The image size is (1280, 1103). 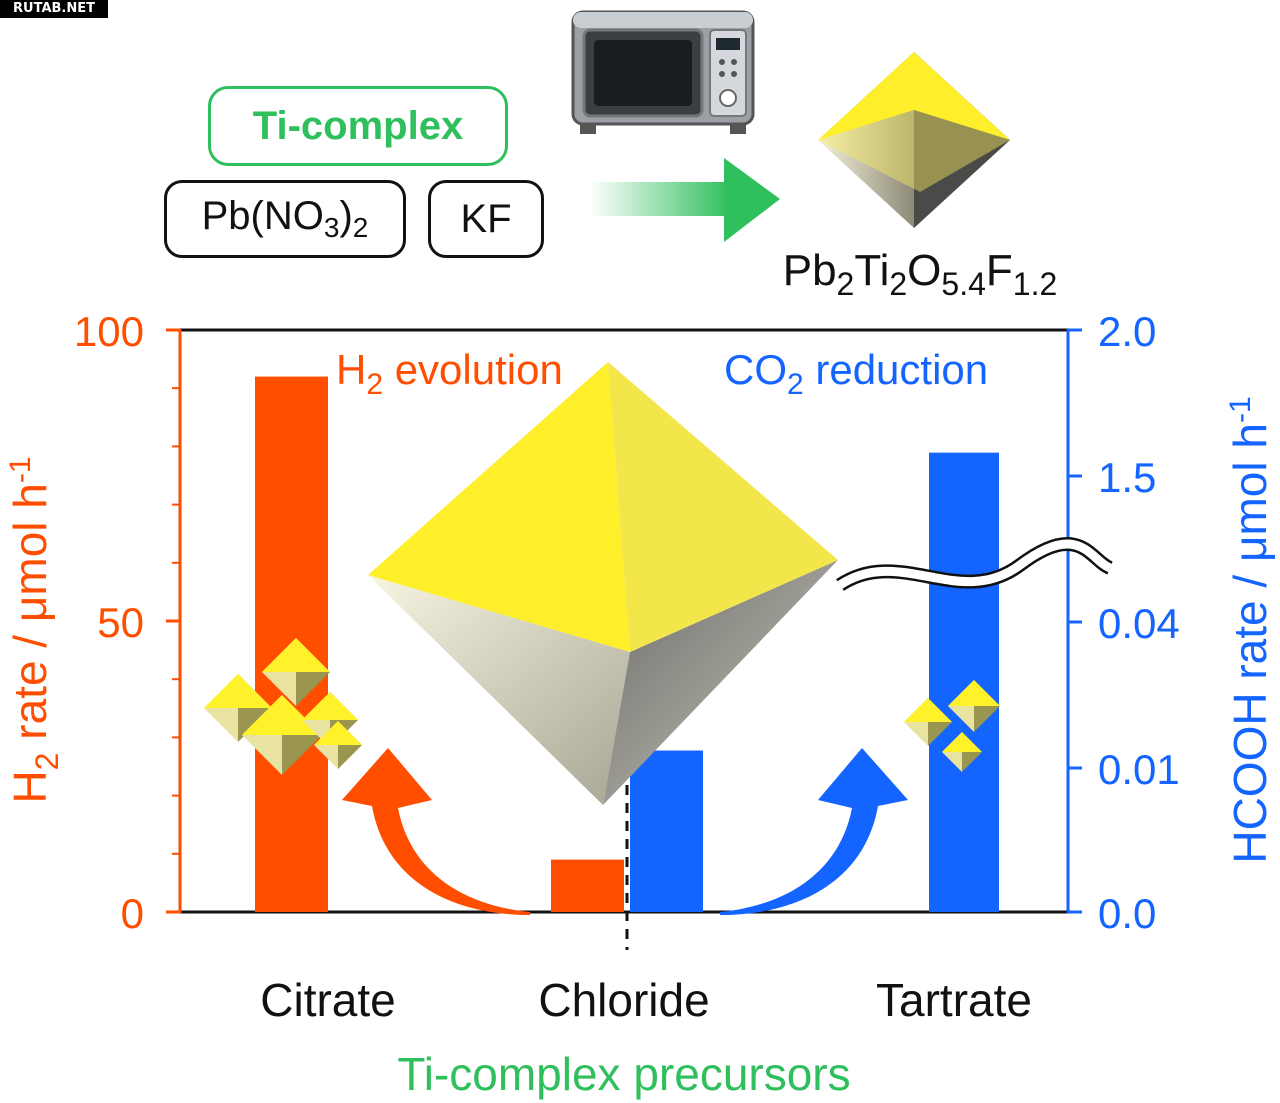 What do you see at coordinates (720, 682) in the screenshot?
I see `crystal-face-lower-right` at bounding box center [720, 682].